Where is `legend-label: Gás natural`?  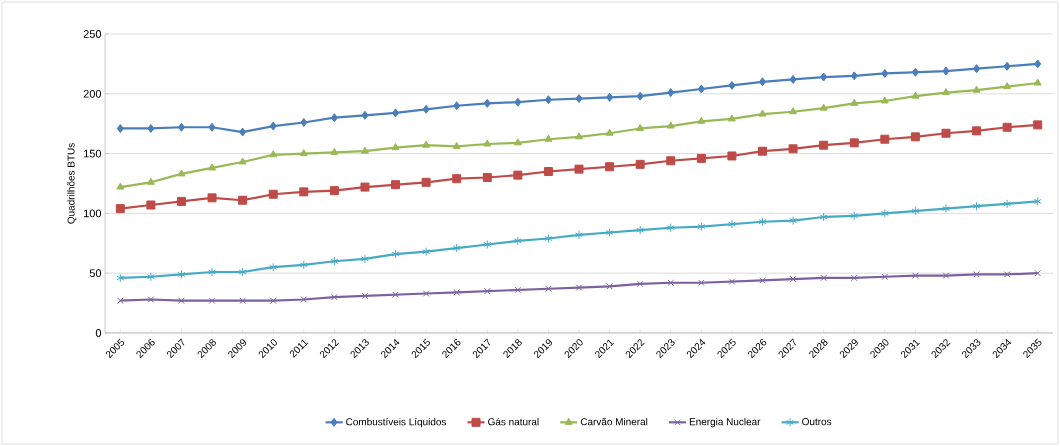 legend-label: Gás natural is located at coordinates (513, 421).